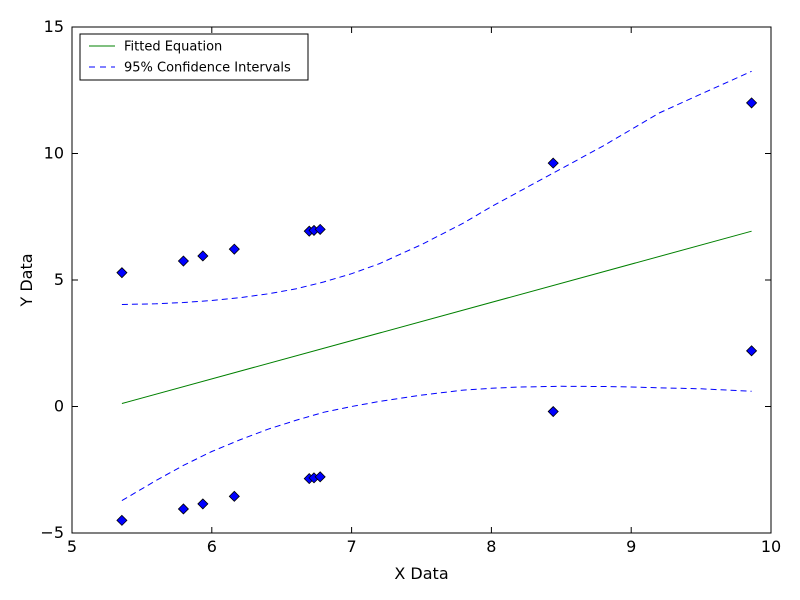 This screenshot has height=600, width=800. Describe the element at coordinates (59, 406) in the screenshot. I see `y-tick-label: 0` at that location.